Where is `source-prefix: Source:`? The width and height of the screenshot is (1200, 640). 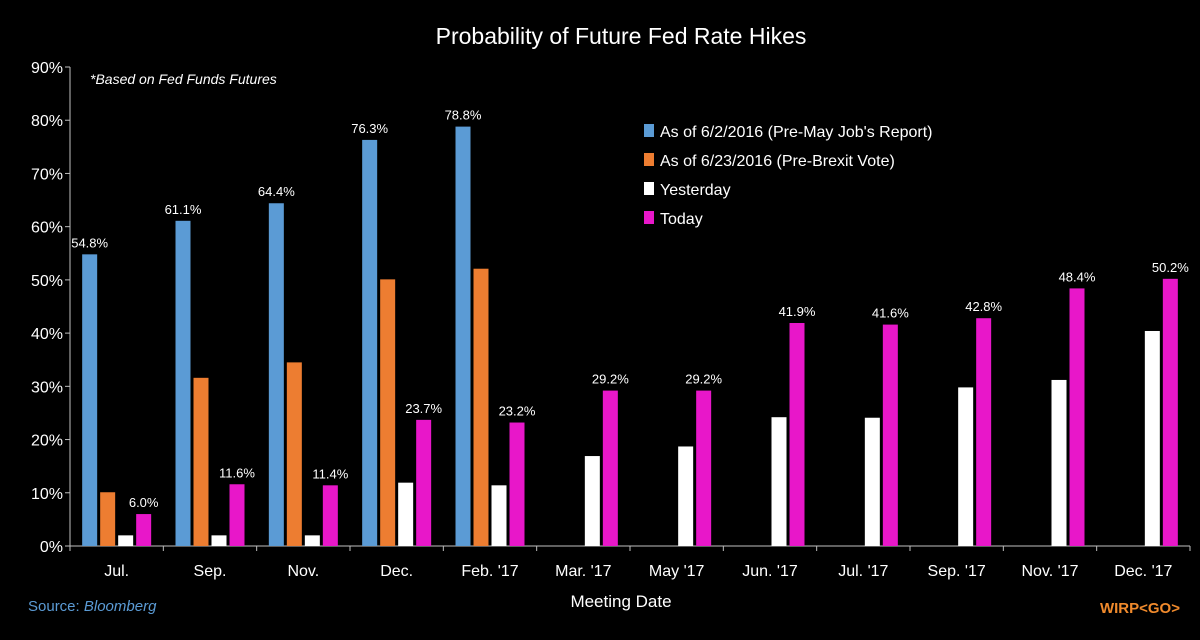 source-prefix: Source: is located at coordinates (56, 606).